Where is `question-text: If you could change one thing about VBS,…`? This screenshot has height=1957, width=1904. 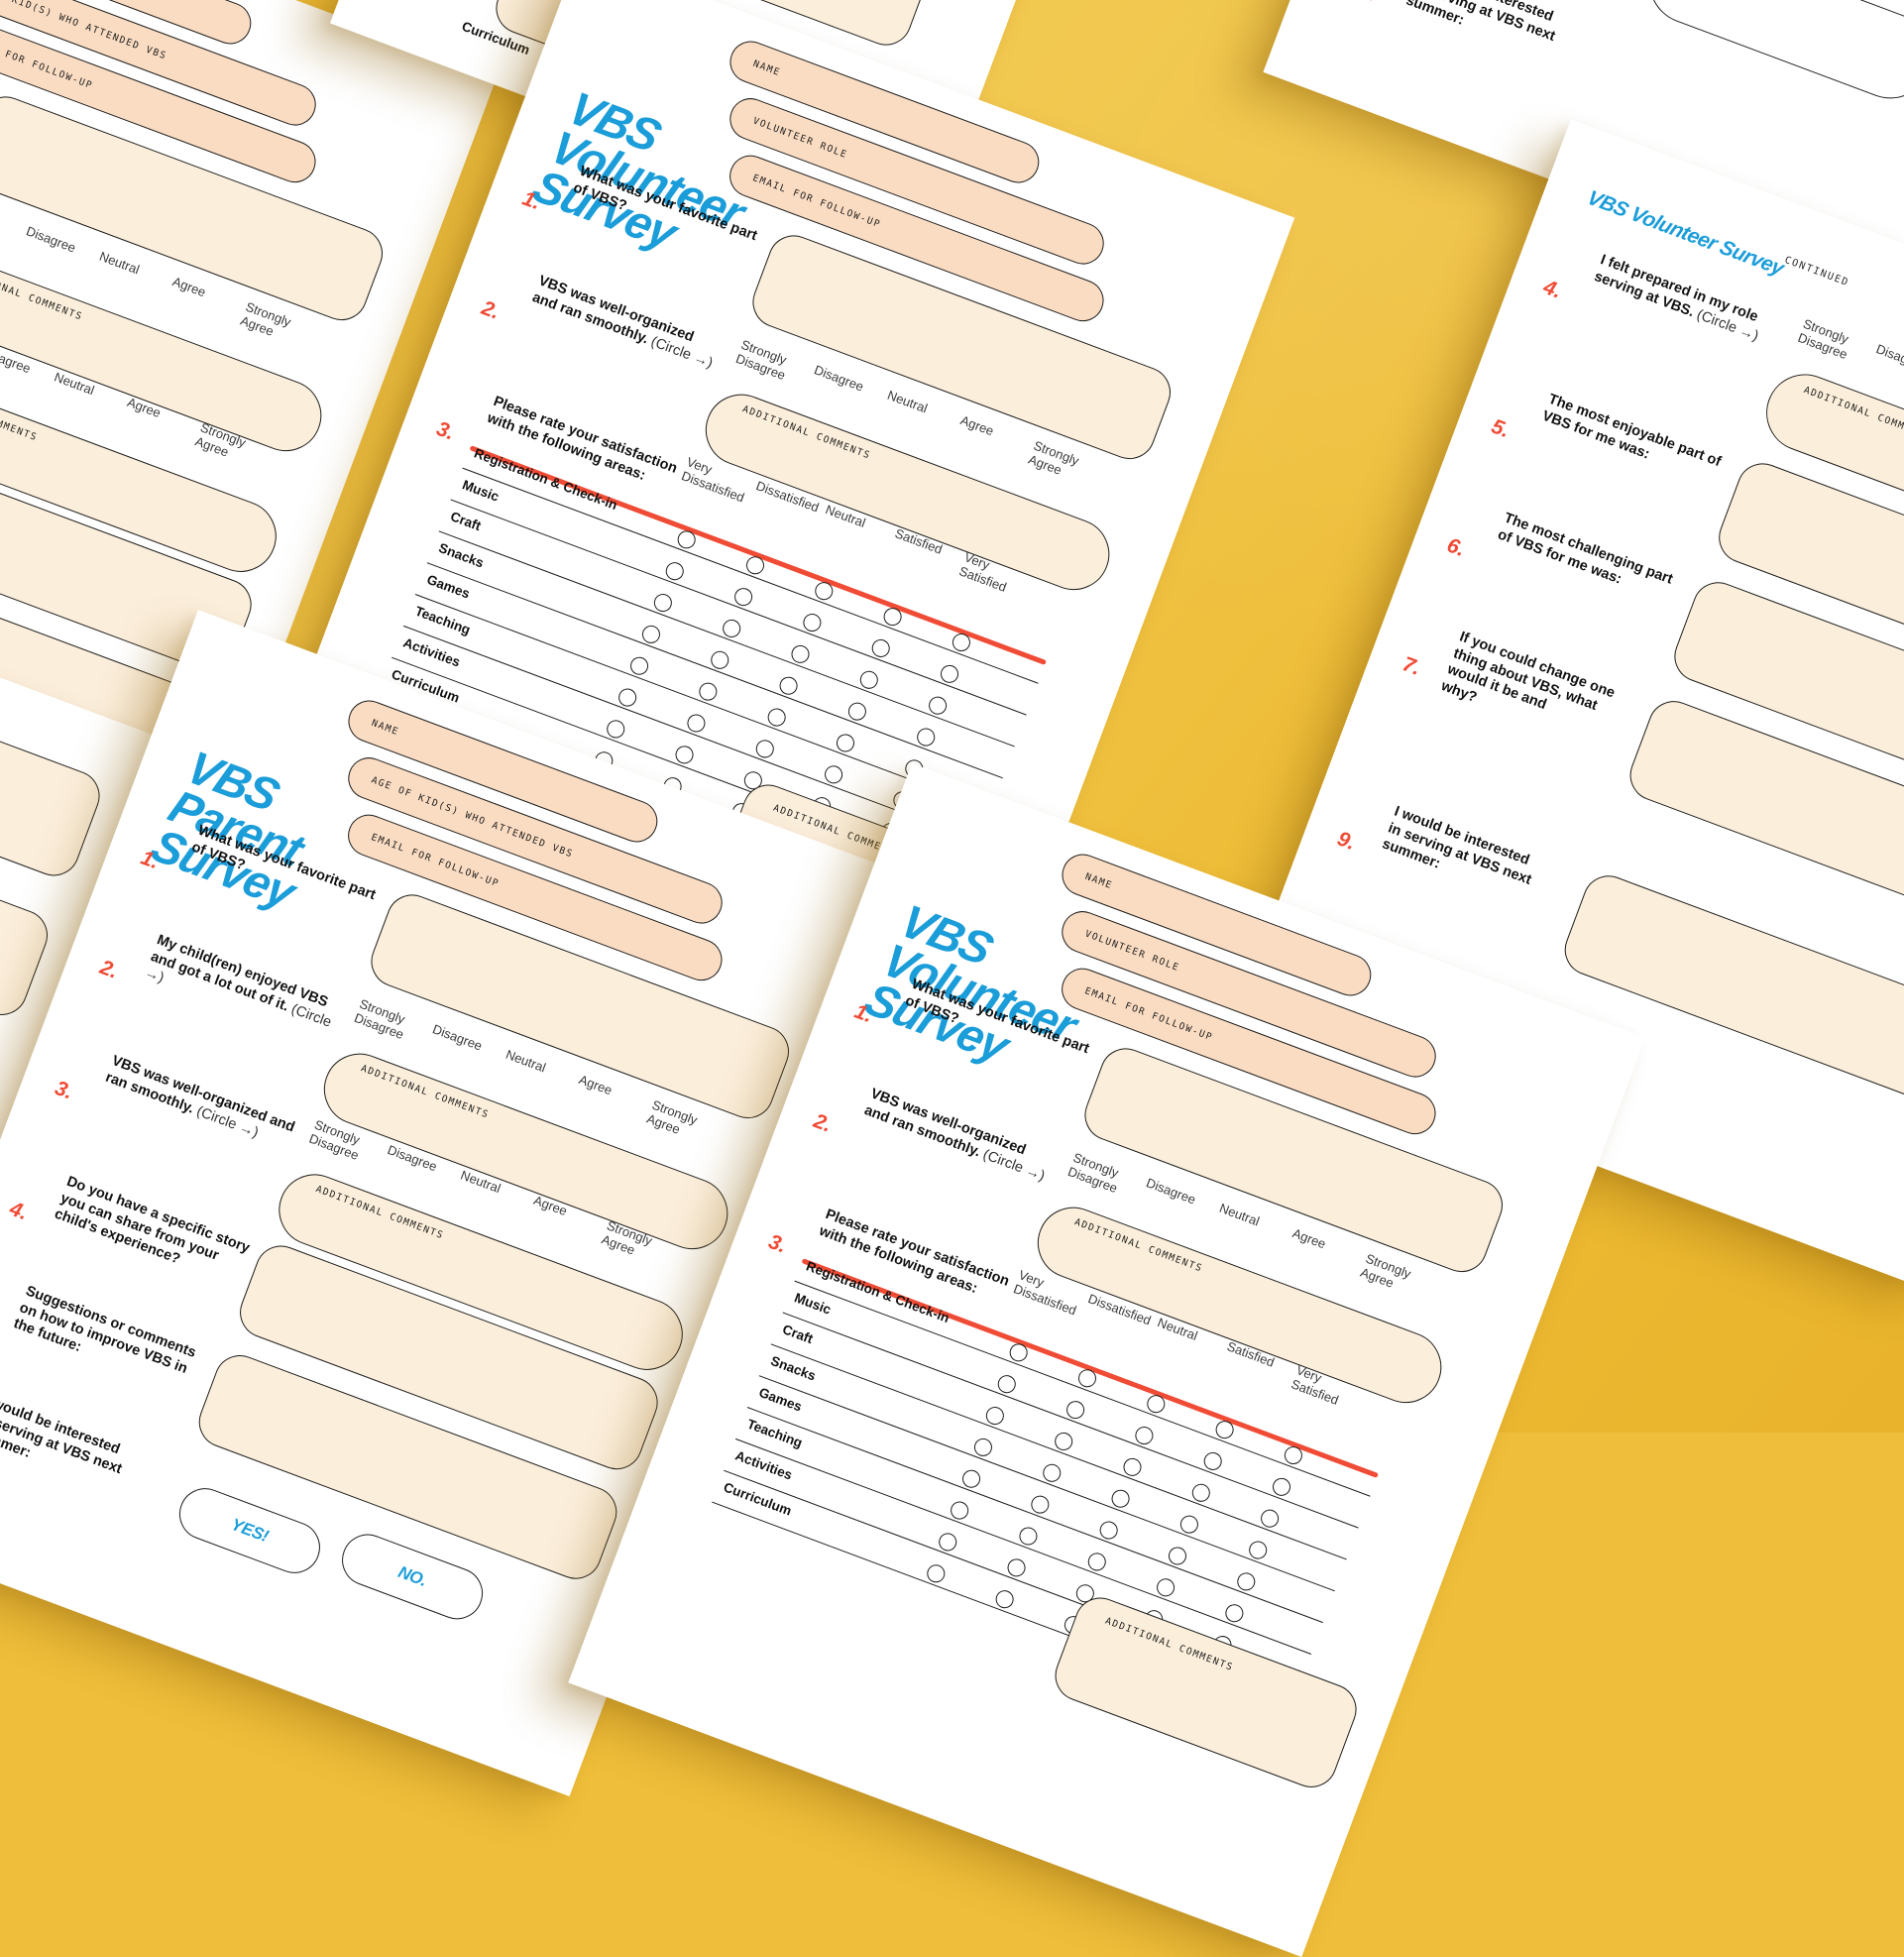
question-text: If you could change one thing about VBS,… is located at coordinates (1528, 671).